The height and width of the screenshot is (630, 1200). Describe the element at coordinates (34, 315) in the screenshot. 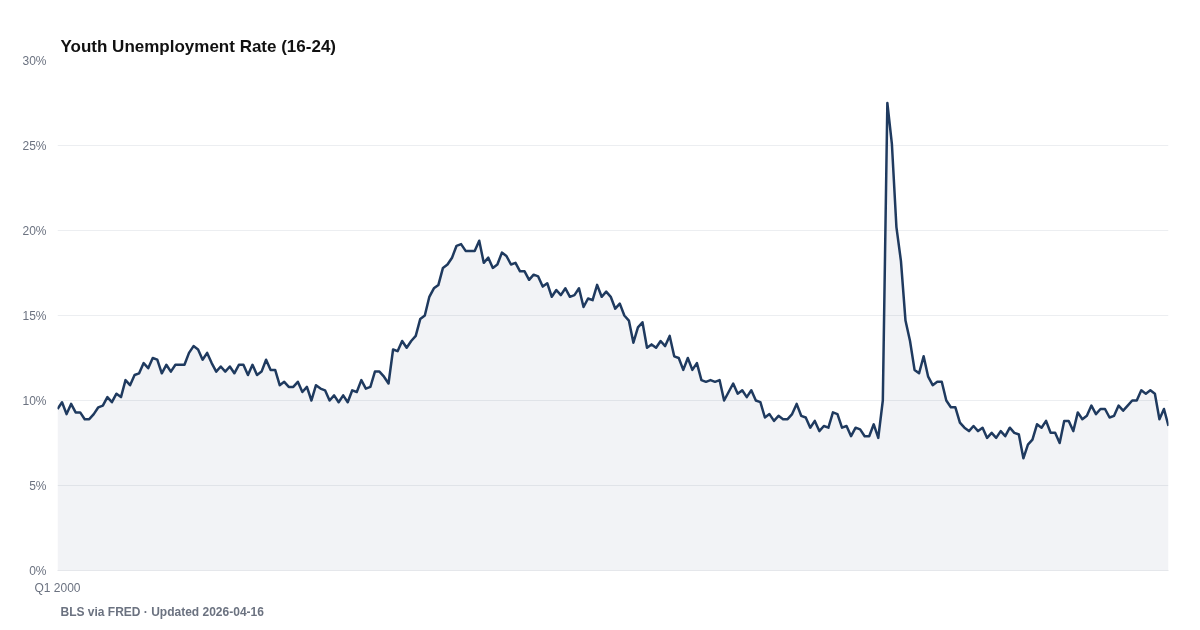

I see `y-tick-label: 15%` at that location.